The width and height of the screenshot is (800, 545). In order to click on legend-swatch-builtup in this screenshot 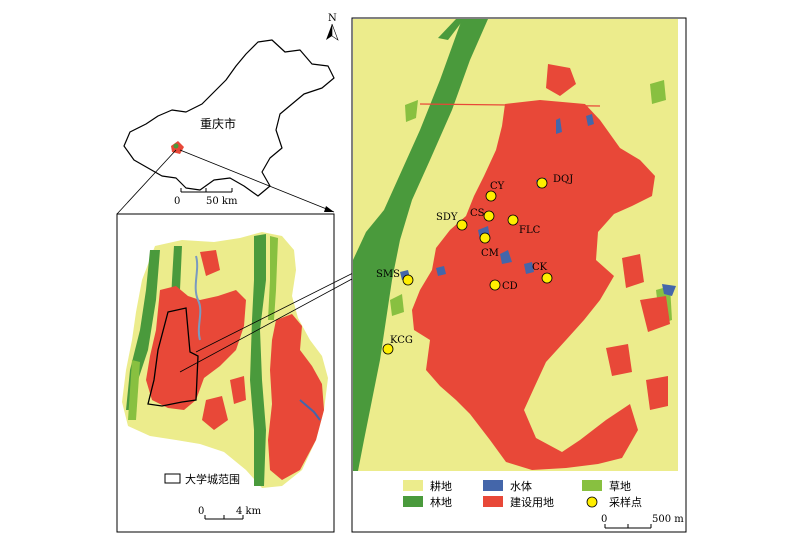, I will do `click(493, 501)`.